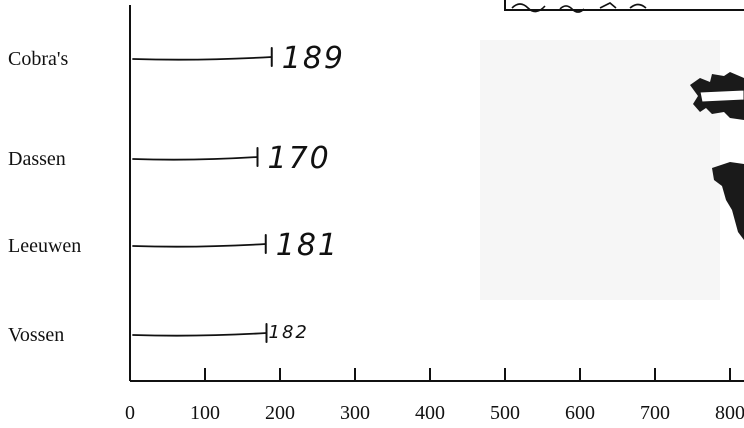 This screenshot has height=428, width=744. I want to click on x-tick-label: 100, so click(205, 412).